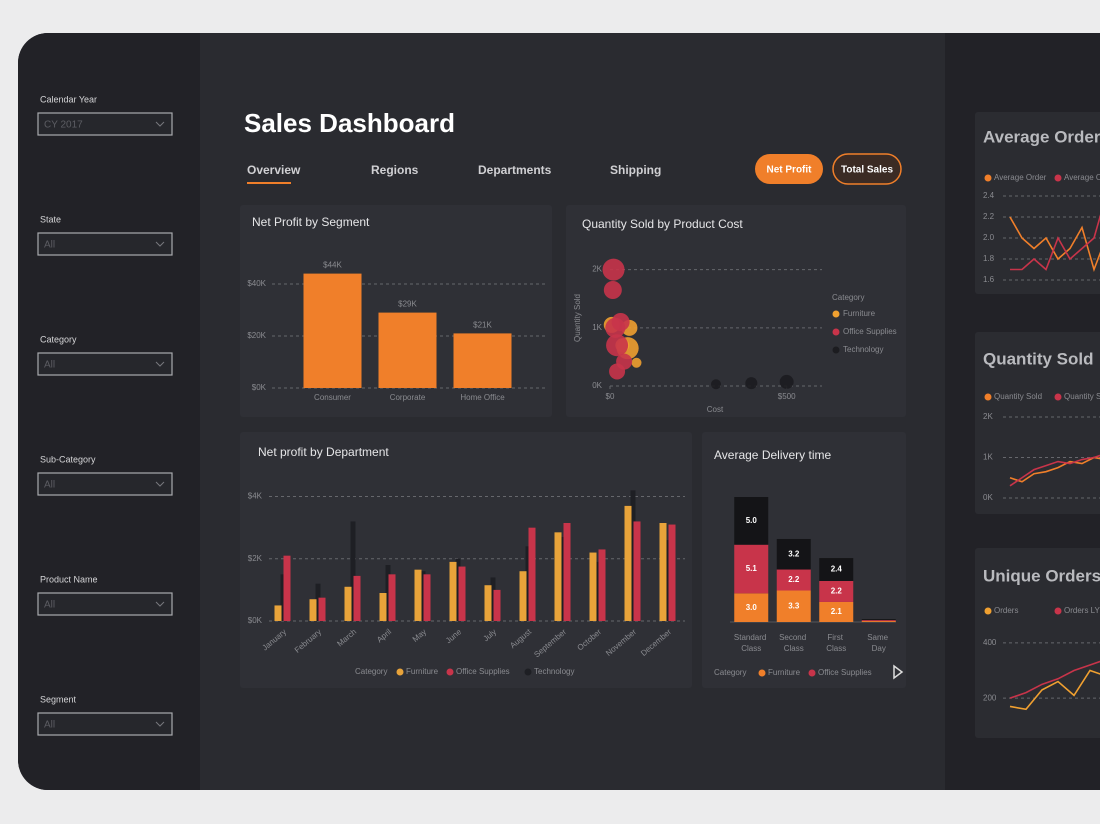 The width and height of the screenshot is (1100, 824). I want to click on value-label: $44K, so click(332, 265).